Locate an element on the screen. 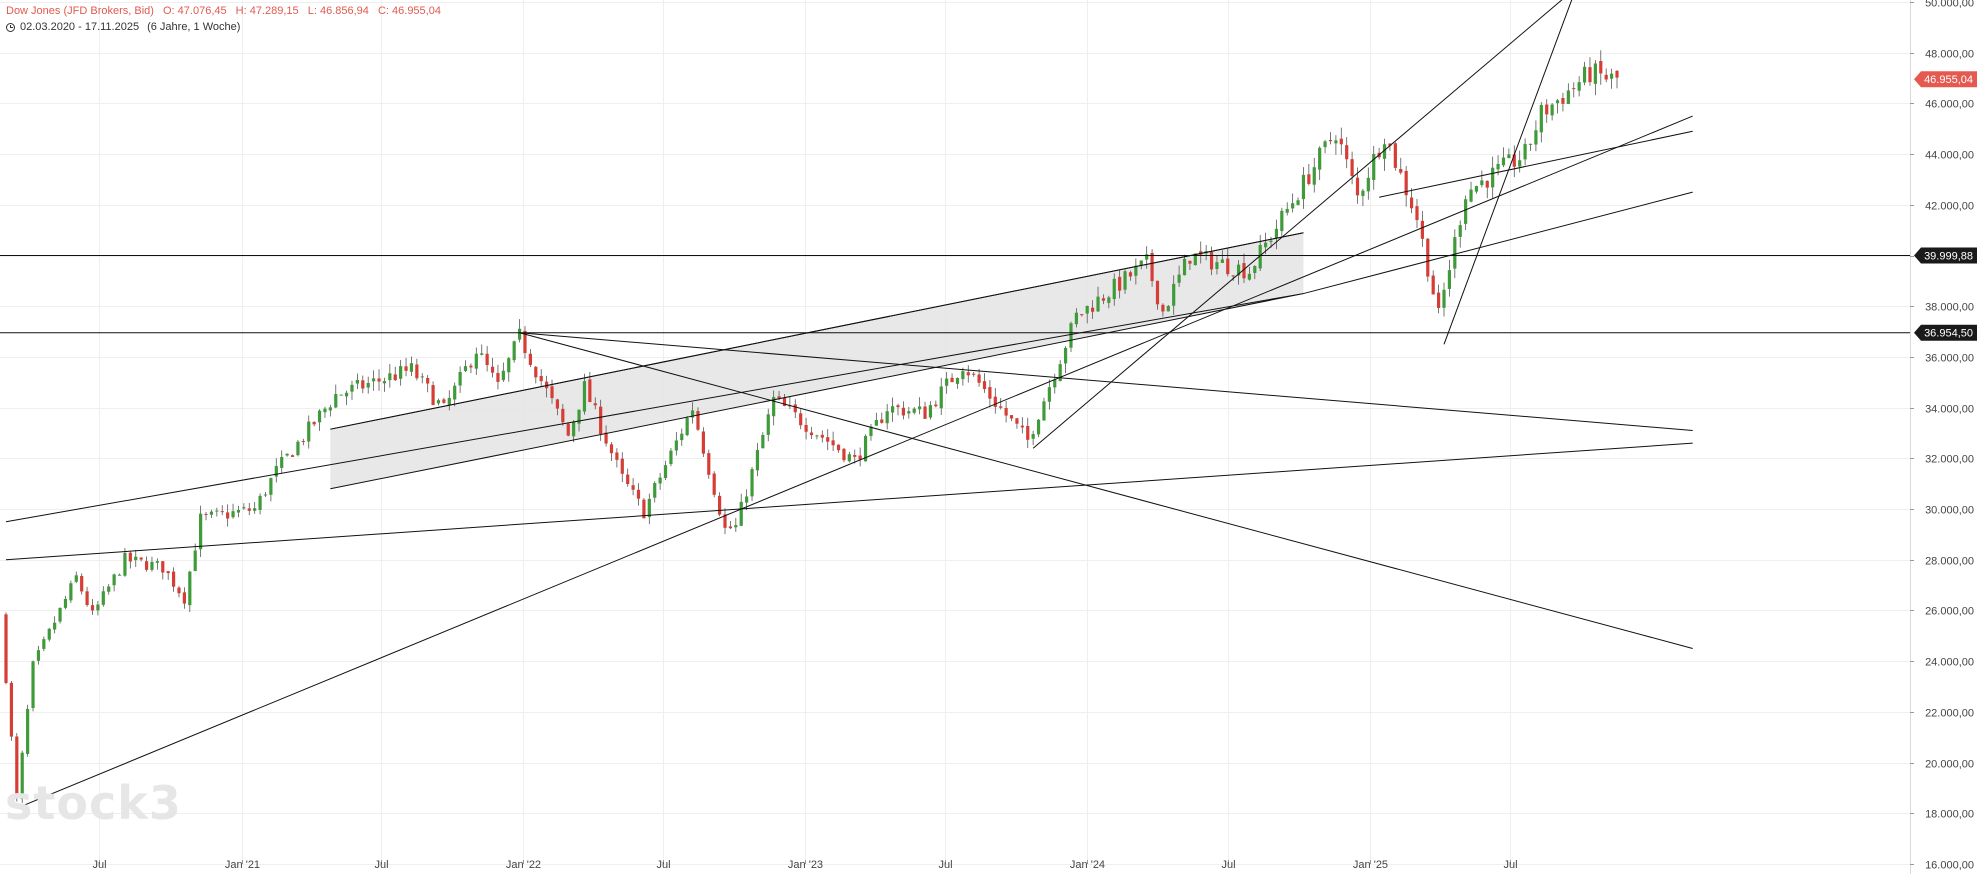 The image size is (1979, 874). x-tick-label: Jan '23 is located at coordinates (805, 865).